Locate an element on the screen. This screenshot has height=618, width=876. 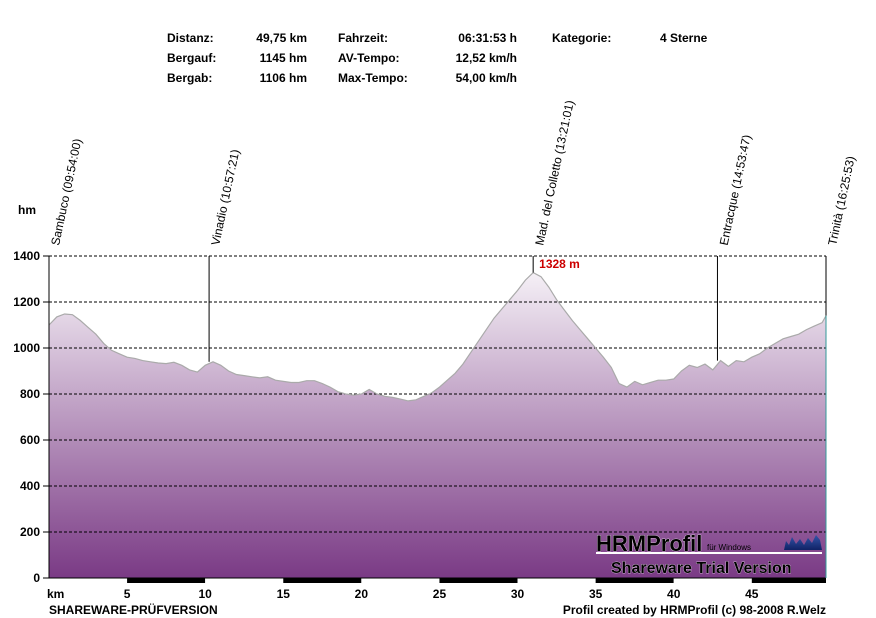
stat-label-distance: Distanz: is located at coordinates (190, 38).